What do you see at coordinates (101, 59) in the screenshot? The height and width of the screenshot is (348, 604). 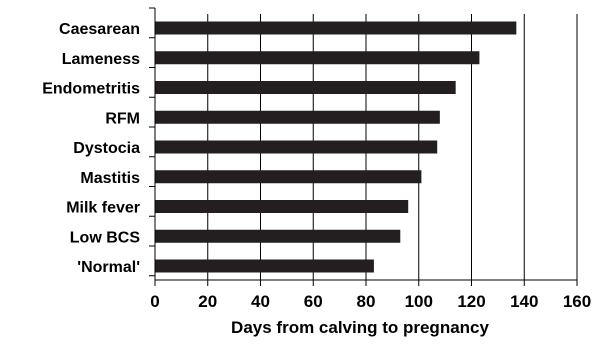 I see `category-label: Lameness` at bounding box center [101, 59].